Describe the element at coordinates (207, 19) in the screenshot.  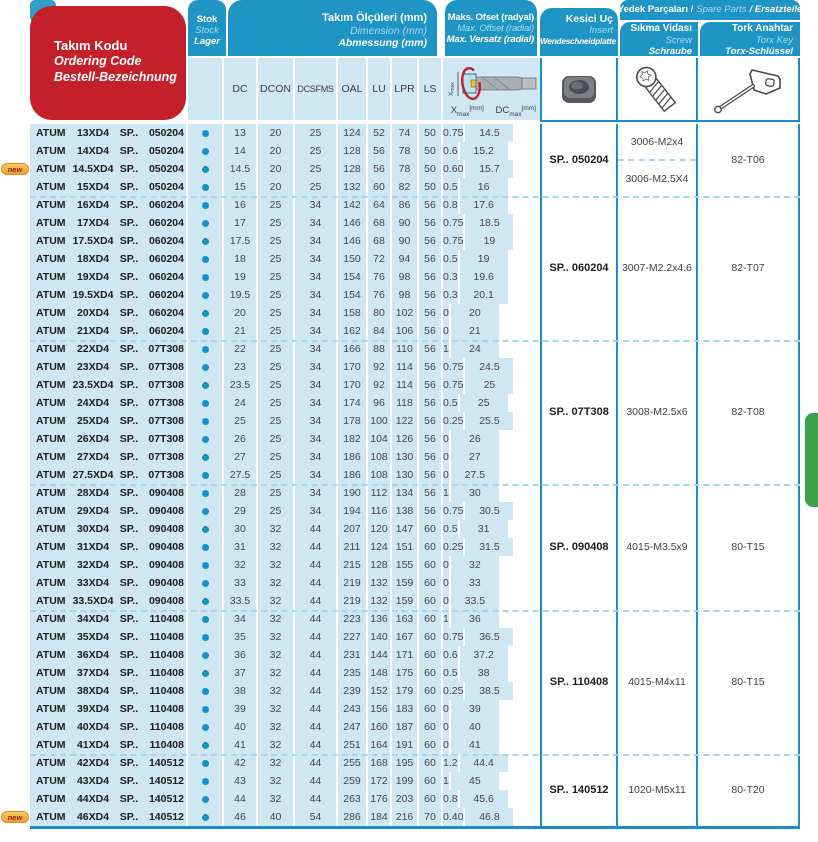
I see `stock-label-tr: Stok` at that location.